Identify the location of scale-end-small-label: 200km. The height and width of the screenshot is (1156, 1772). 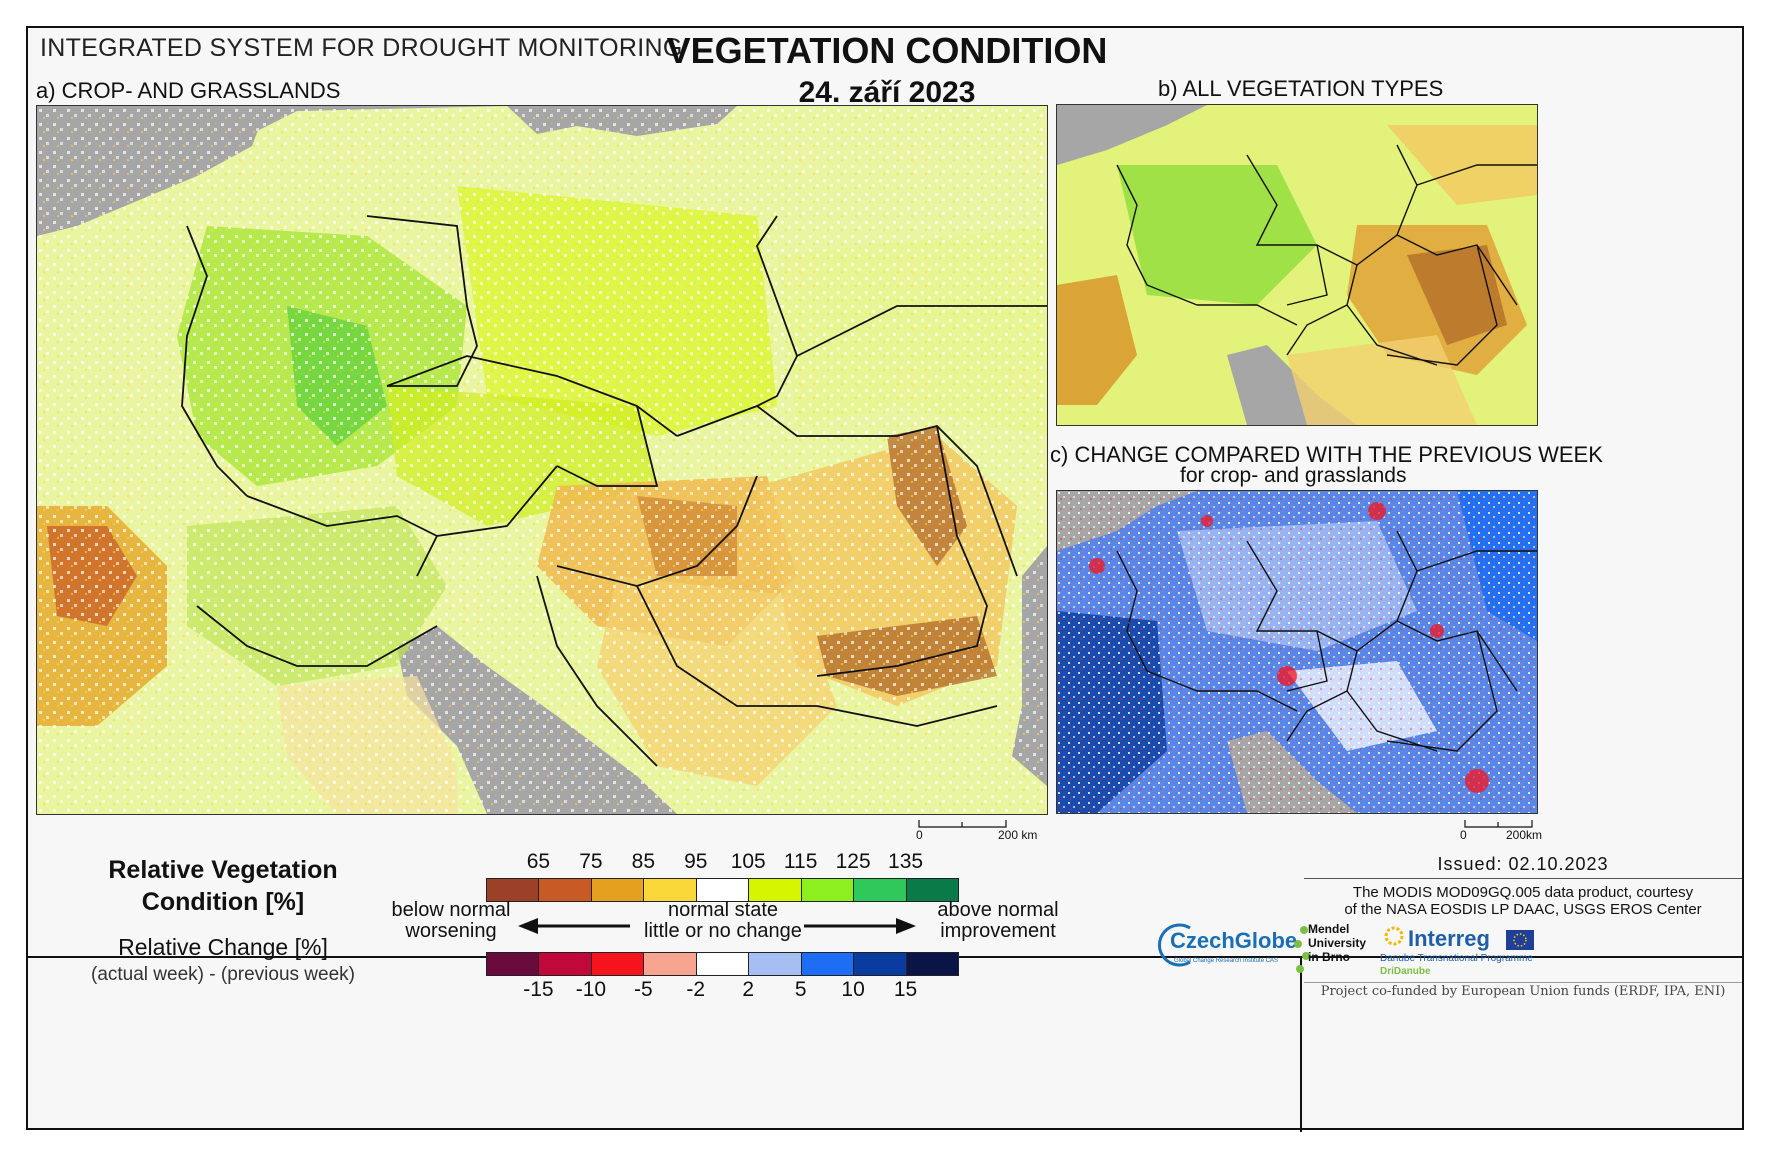
(1524, 835).